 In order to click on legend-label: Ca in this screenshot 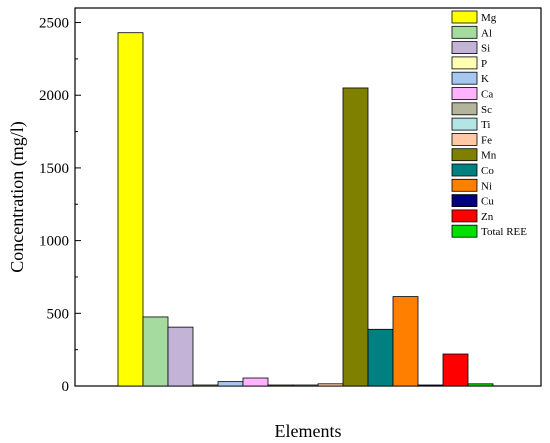, I will do `click(487, 95)`.